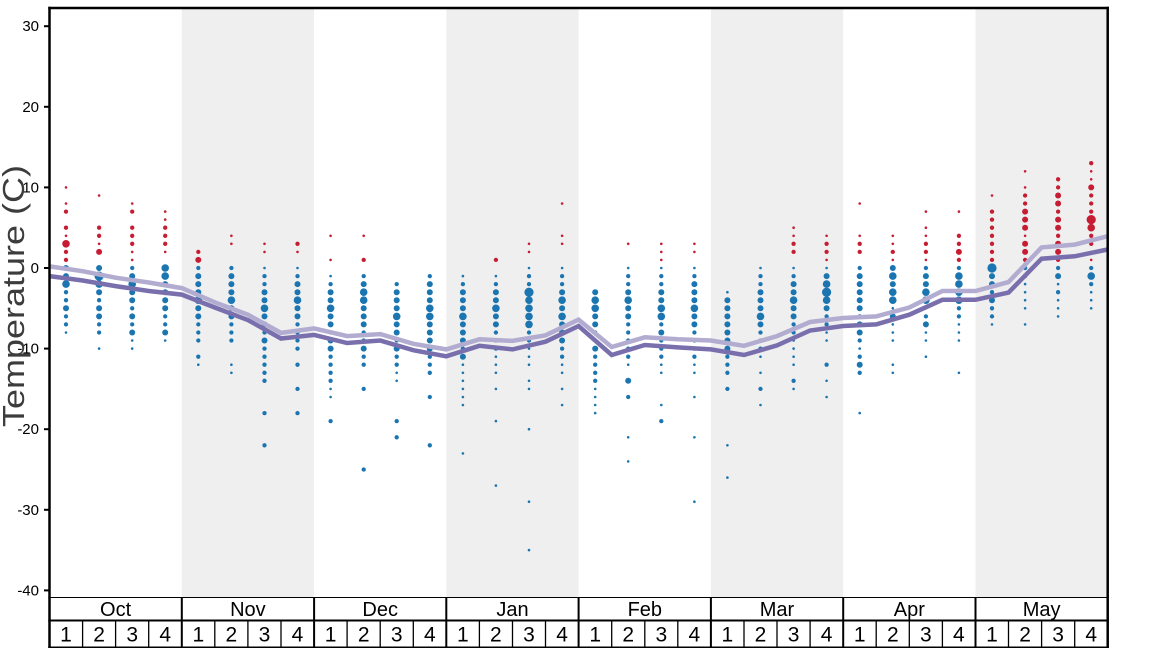 Image resolution: width=1168 pixels, height=653 pixels. Describe the element at coordinates (777, 610) in the screenshot. I see `svg-text: Mar` at that location.